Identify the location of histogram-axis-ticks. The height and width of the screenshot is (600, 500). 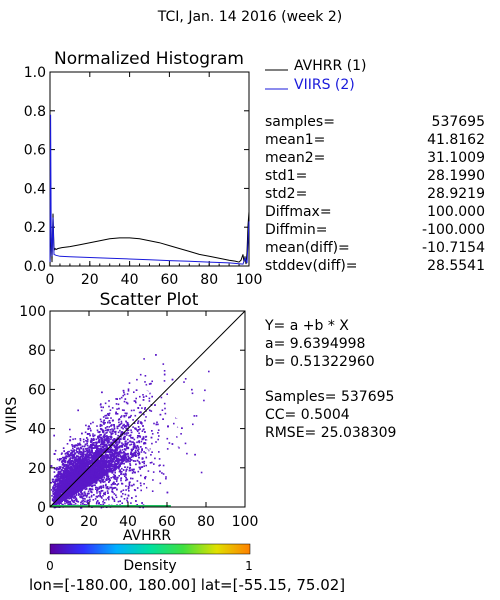
(149, 169).